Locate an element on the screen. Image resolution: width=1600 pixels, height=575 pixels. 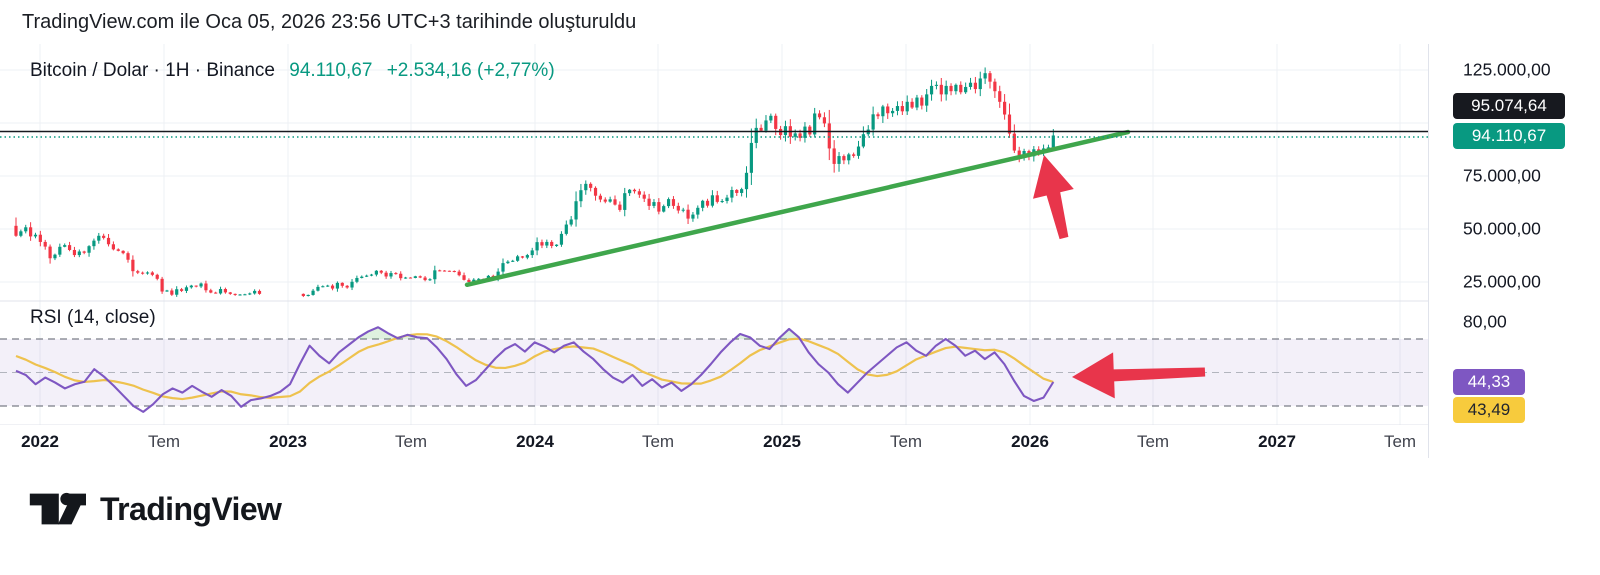
tradingview-logo: TradingView is located at coordinates (155, 509).